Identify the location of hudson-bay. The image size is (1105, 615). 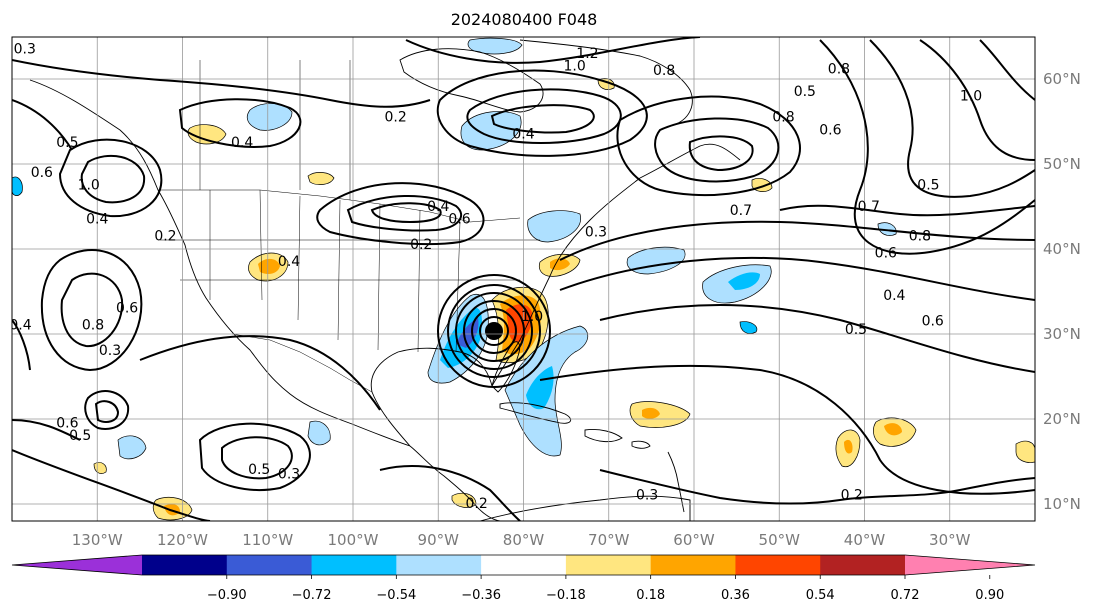
(471, 80).